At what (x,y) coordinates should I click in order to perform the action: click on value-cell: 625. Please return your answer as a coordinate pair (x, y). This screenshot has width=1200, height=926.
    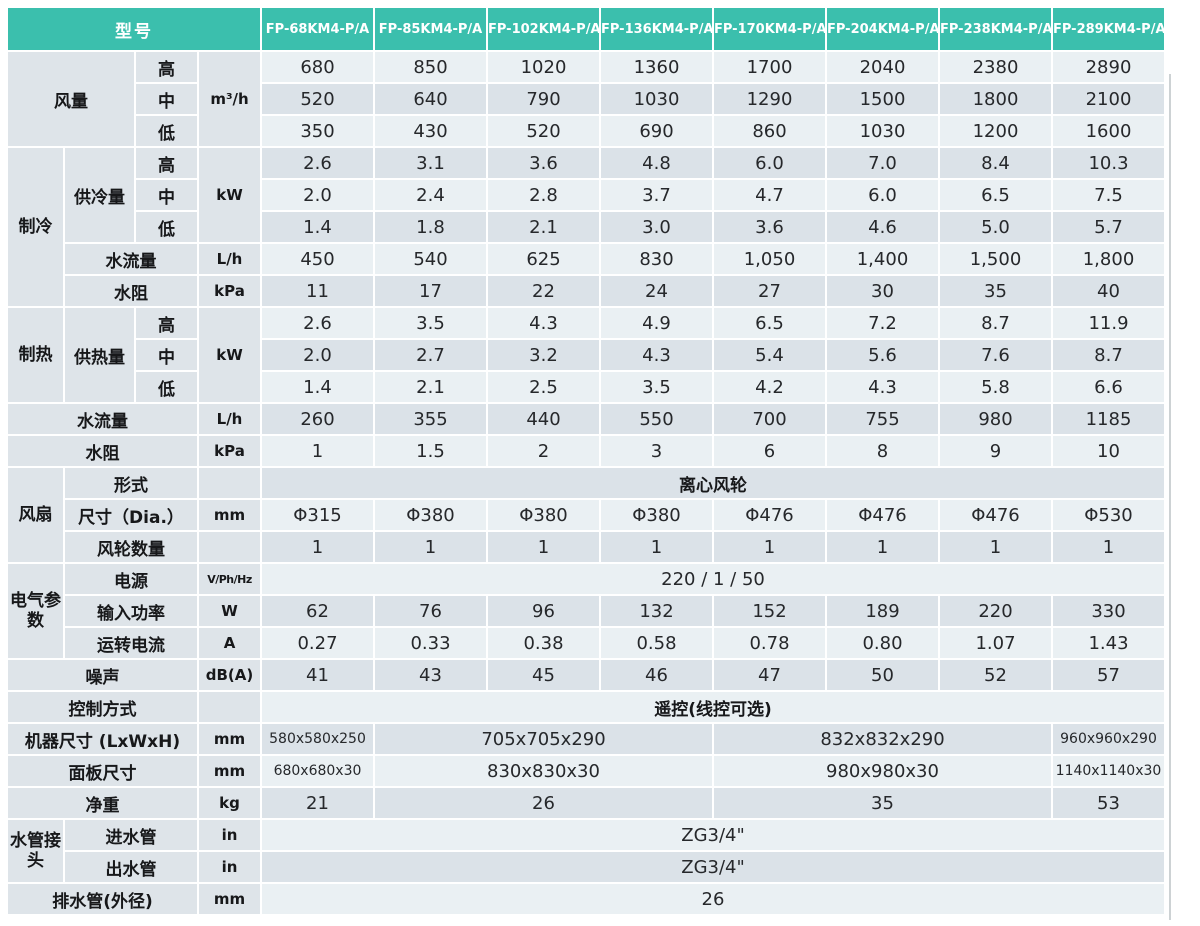
    Looking at the image, I should click on (543, 259).